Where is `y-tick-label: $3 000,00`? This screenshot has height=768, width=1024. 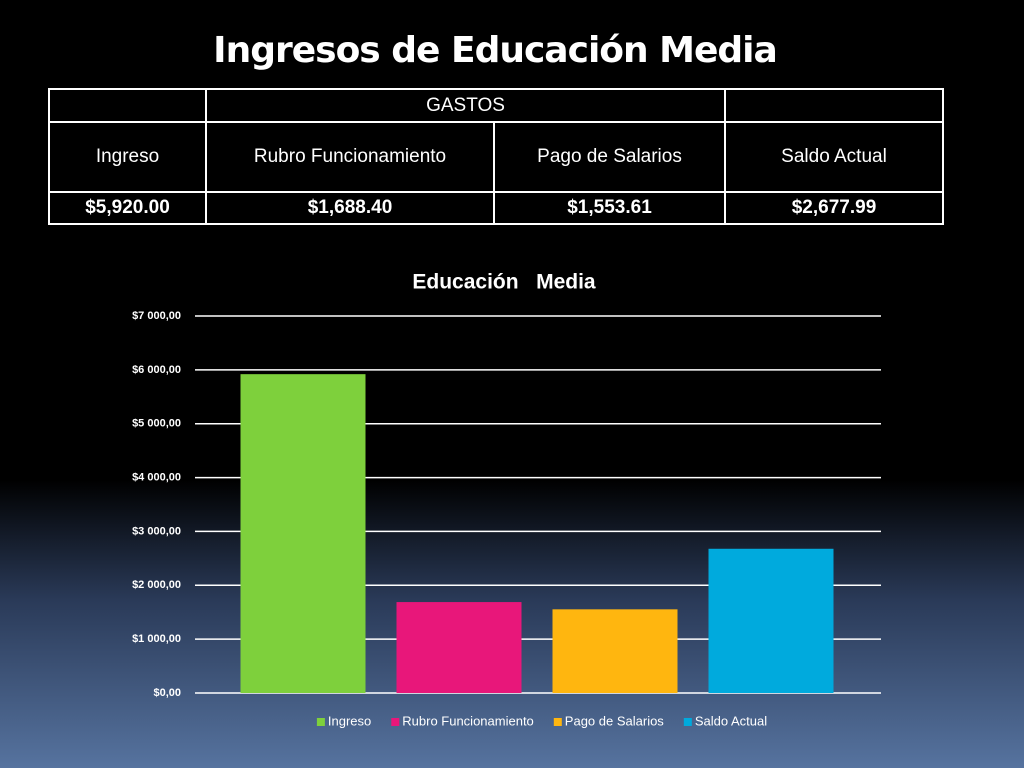 y-tick-label: $3 000,00 is located at coordinates (156, 531).